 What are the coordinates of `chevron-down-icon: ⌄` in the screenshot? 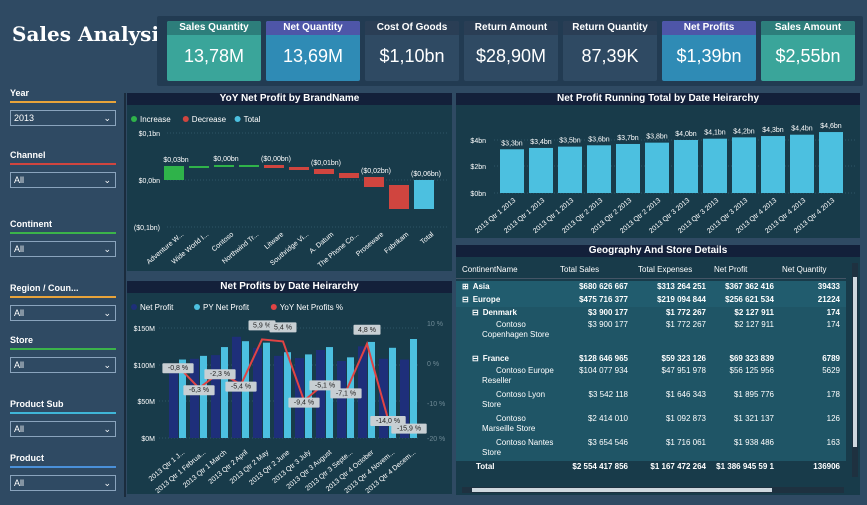 It's located at (107, 365).